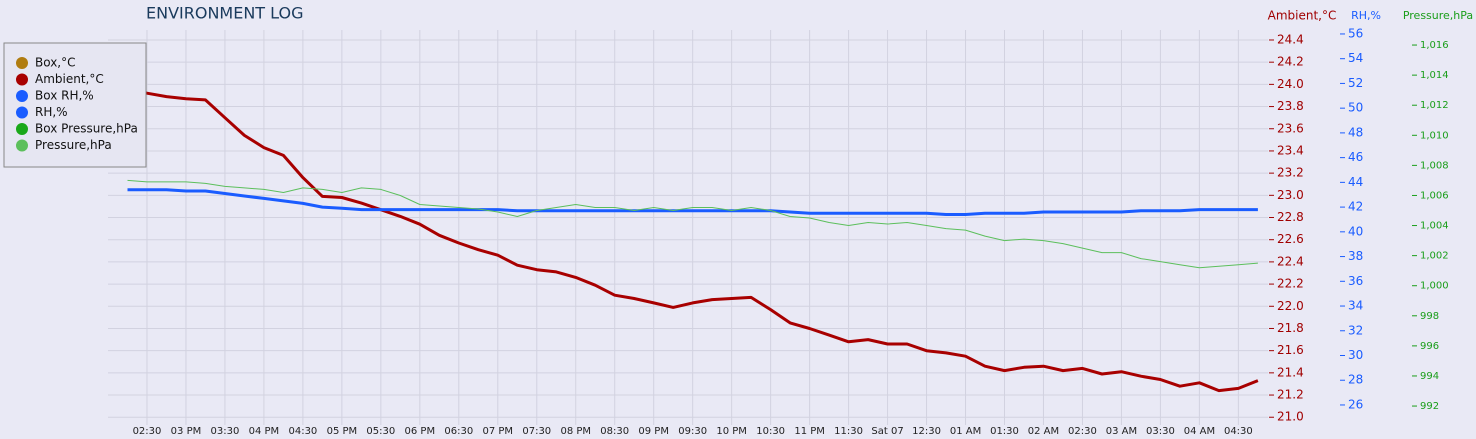  I want to click on x-tick-label: 08:30, so click(614, 431).